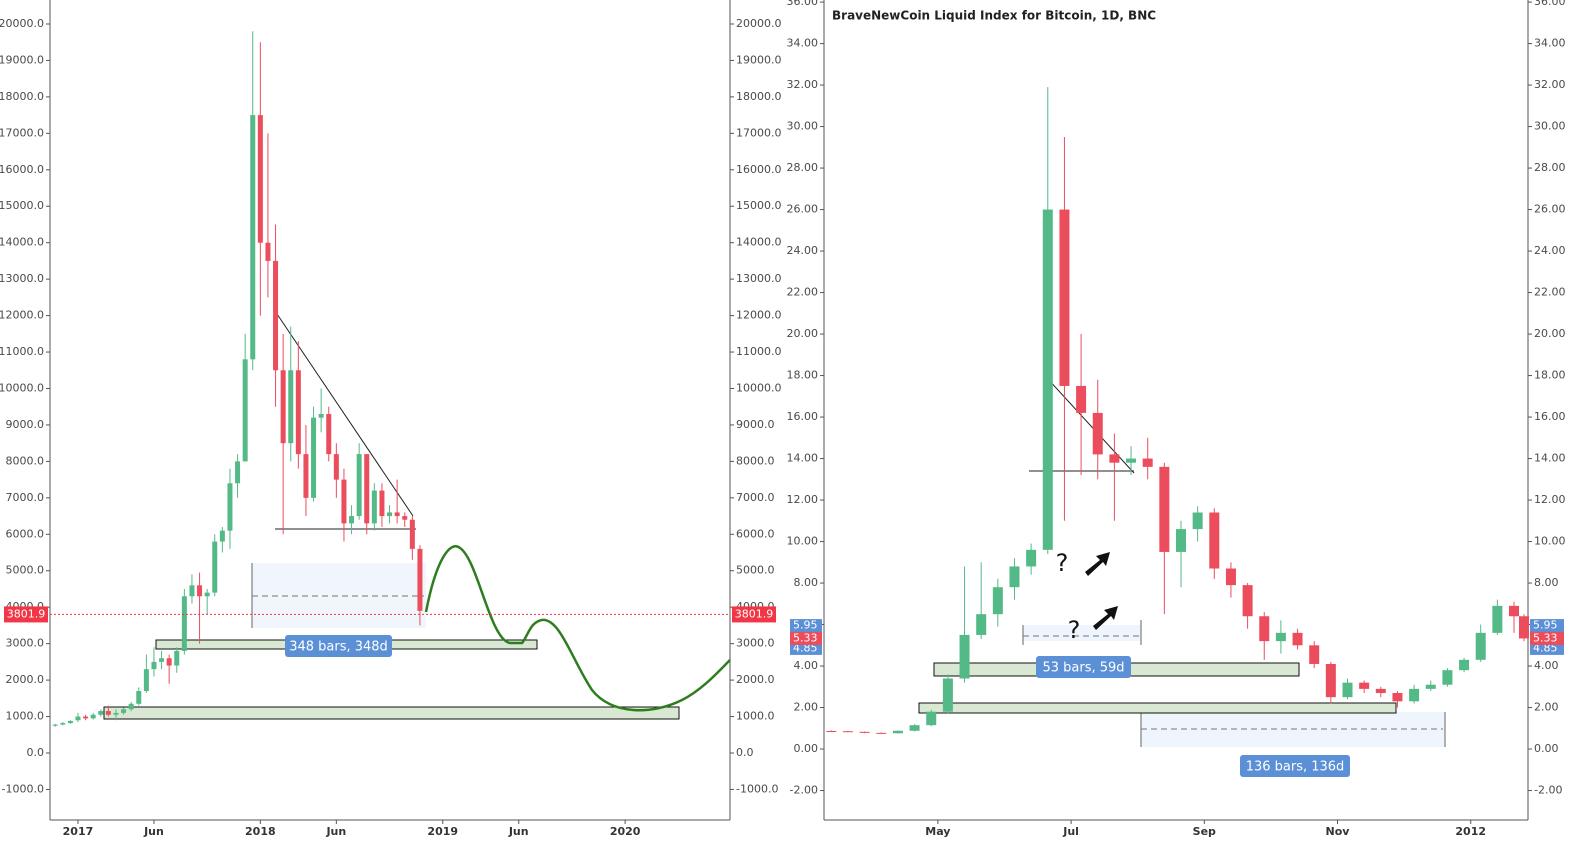 This screenshot has width=1577, height=846. What do you see at coordinates (755, 497) in the screenshot?
I see `y-tick-label: 7000.0` at bounding box center [755, 497].